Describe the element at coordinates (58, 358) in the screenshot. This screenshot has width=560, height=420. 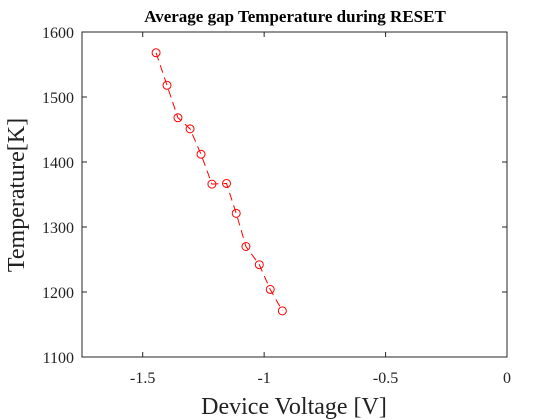
I see `y-tick-label: 1100` at that location.